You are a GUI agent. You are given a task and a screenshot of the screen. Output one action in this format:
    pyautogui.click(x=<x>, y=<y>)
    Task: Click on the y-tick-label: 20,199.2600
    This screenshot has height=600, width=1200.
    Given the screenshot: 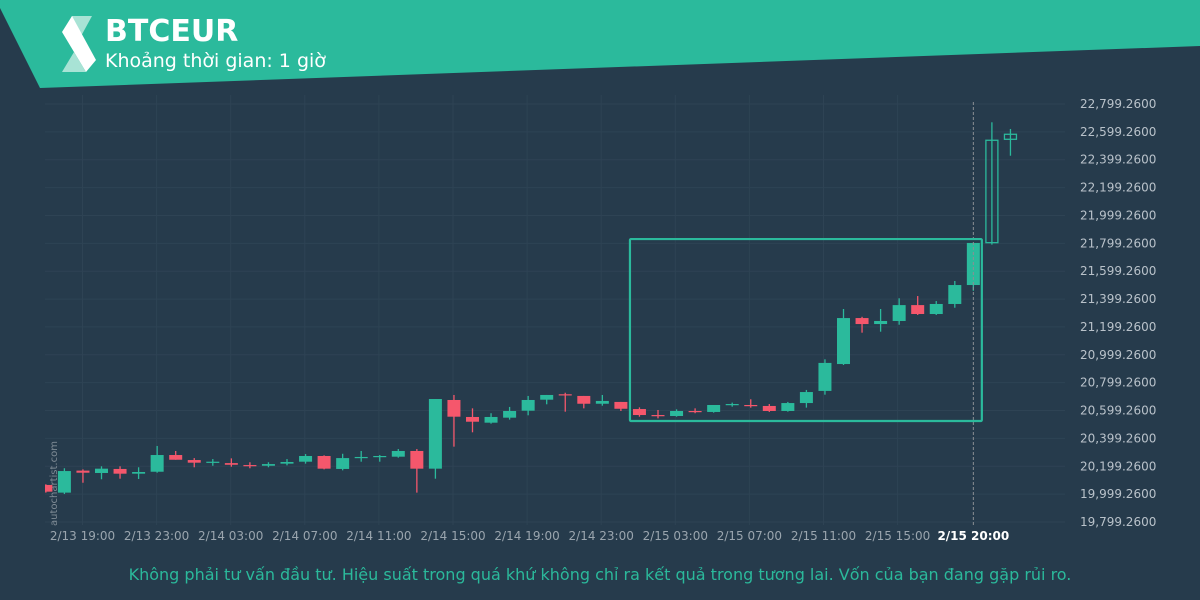 What is the action you would take?
    pyautogui.click(x=1118, y=466)
    